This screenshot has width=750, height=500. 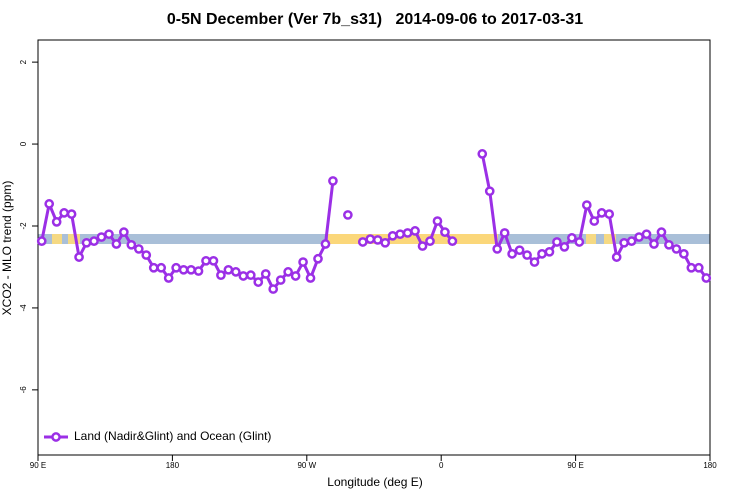 I want to click on legend-marker, so click(x=56, y=437).